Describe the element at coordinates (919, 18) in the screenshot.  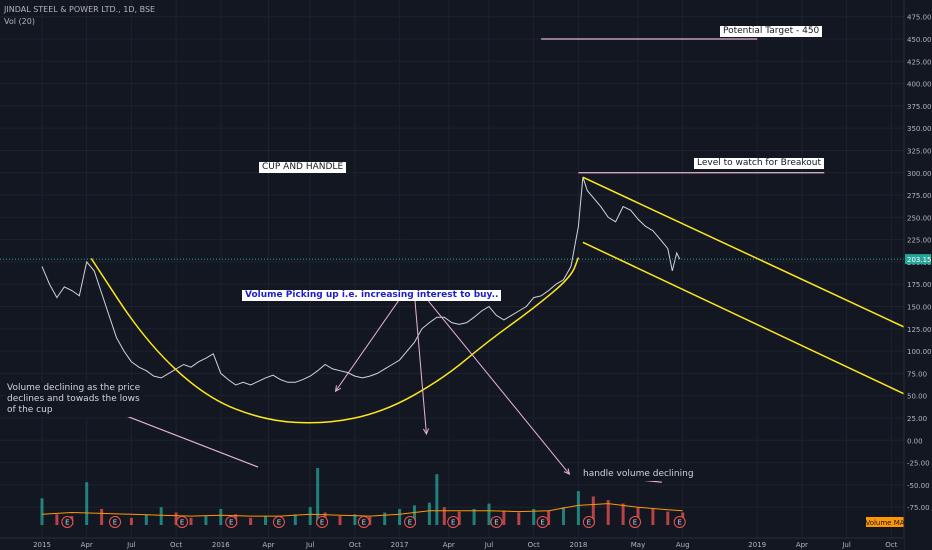
I see `price-tick-label: 475.00` at that location.